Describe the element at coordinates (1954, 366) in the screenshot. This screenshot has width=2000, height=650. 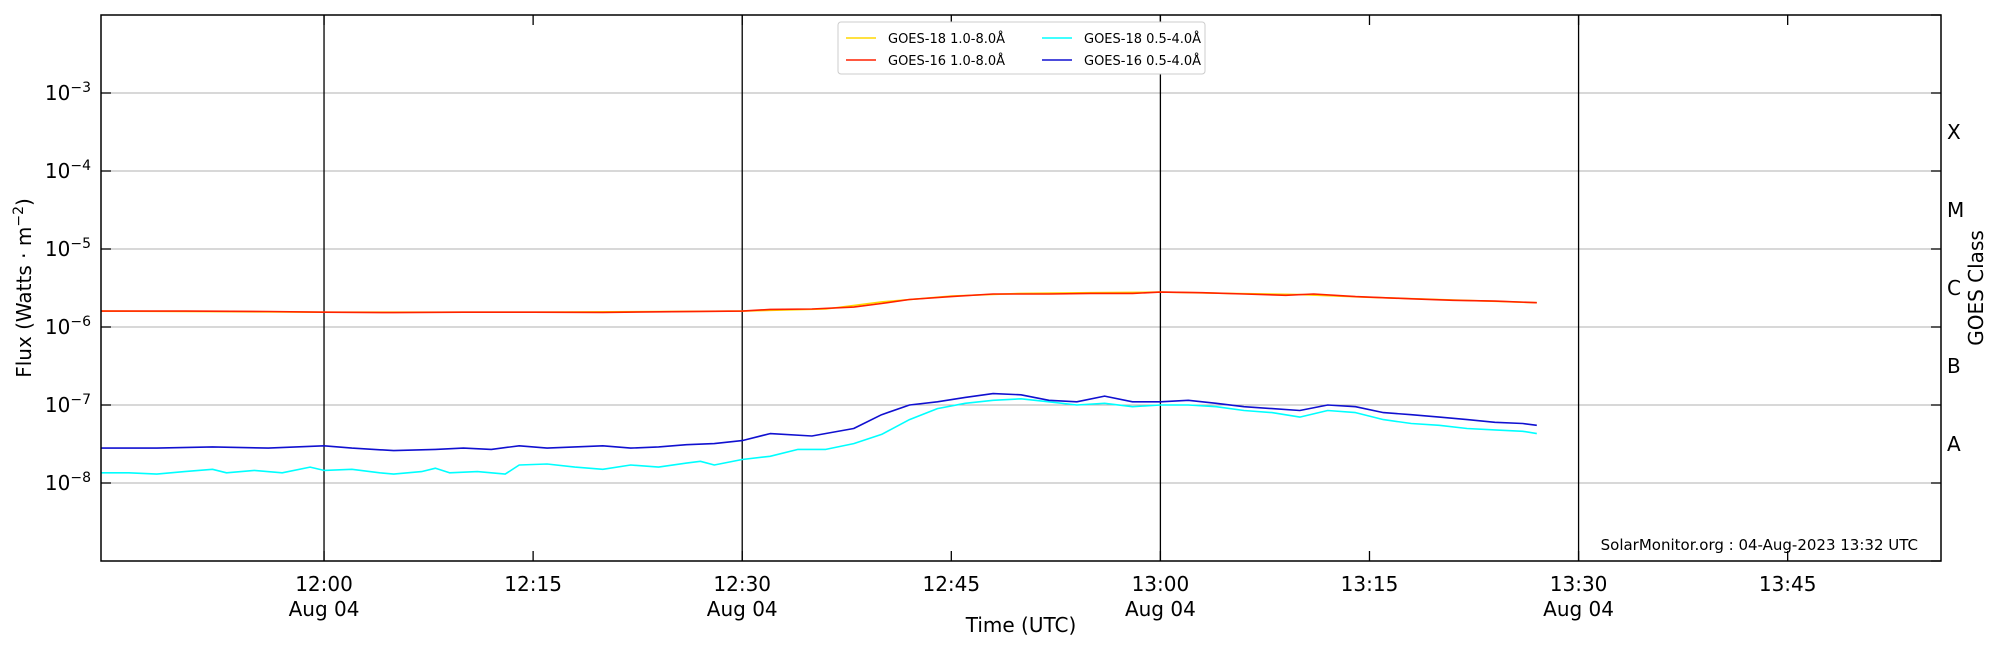
I see `goes-class-label: B` at that location.